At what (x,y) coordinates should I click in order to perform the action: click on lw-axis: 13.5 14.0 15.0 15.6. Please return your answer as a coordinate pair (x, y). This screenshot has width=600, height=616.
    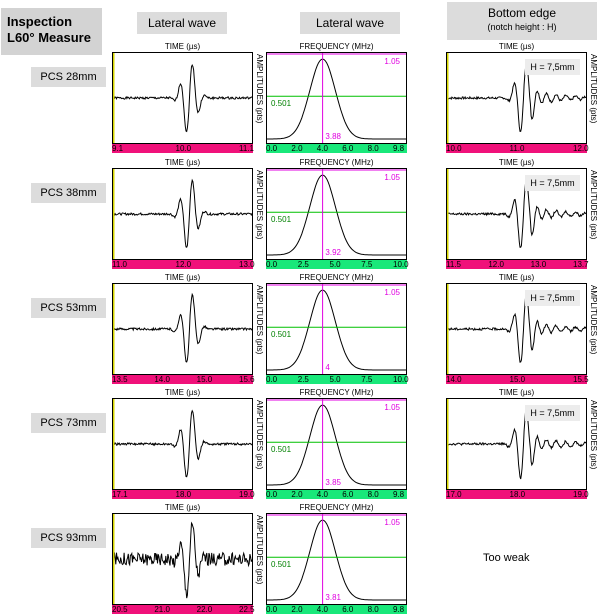
    Looking at the image, I should click on (183, 379).